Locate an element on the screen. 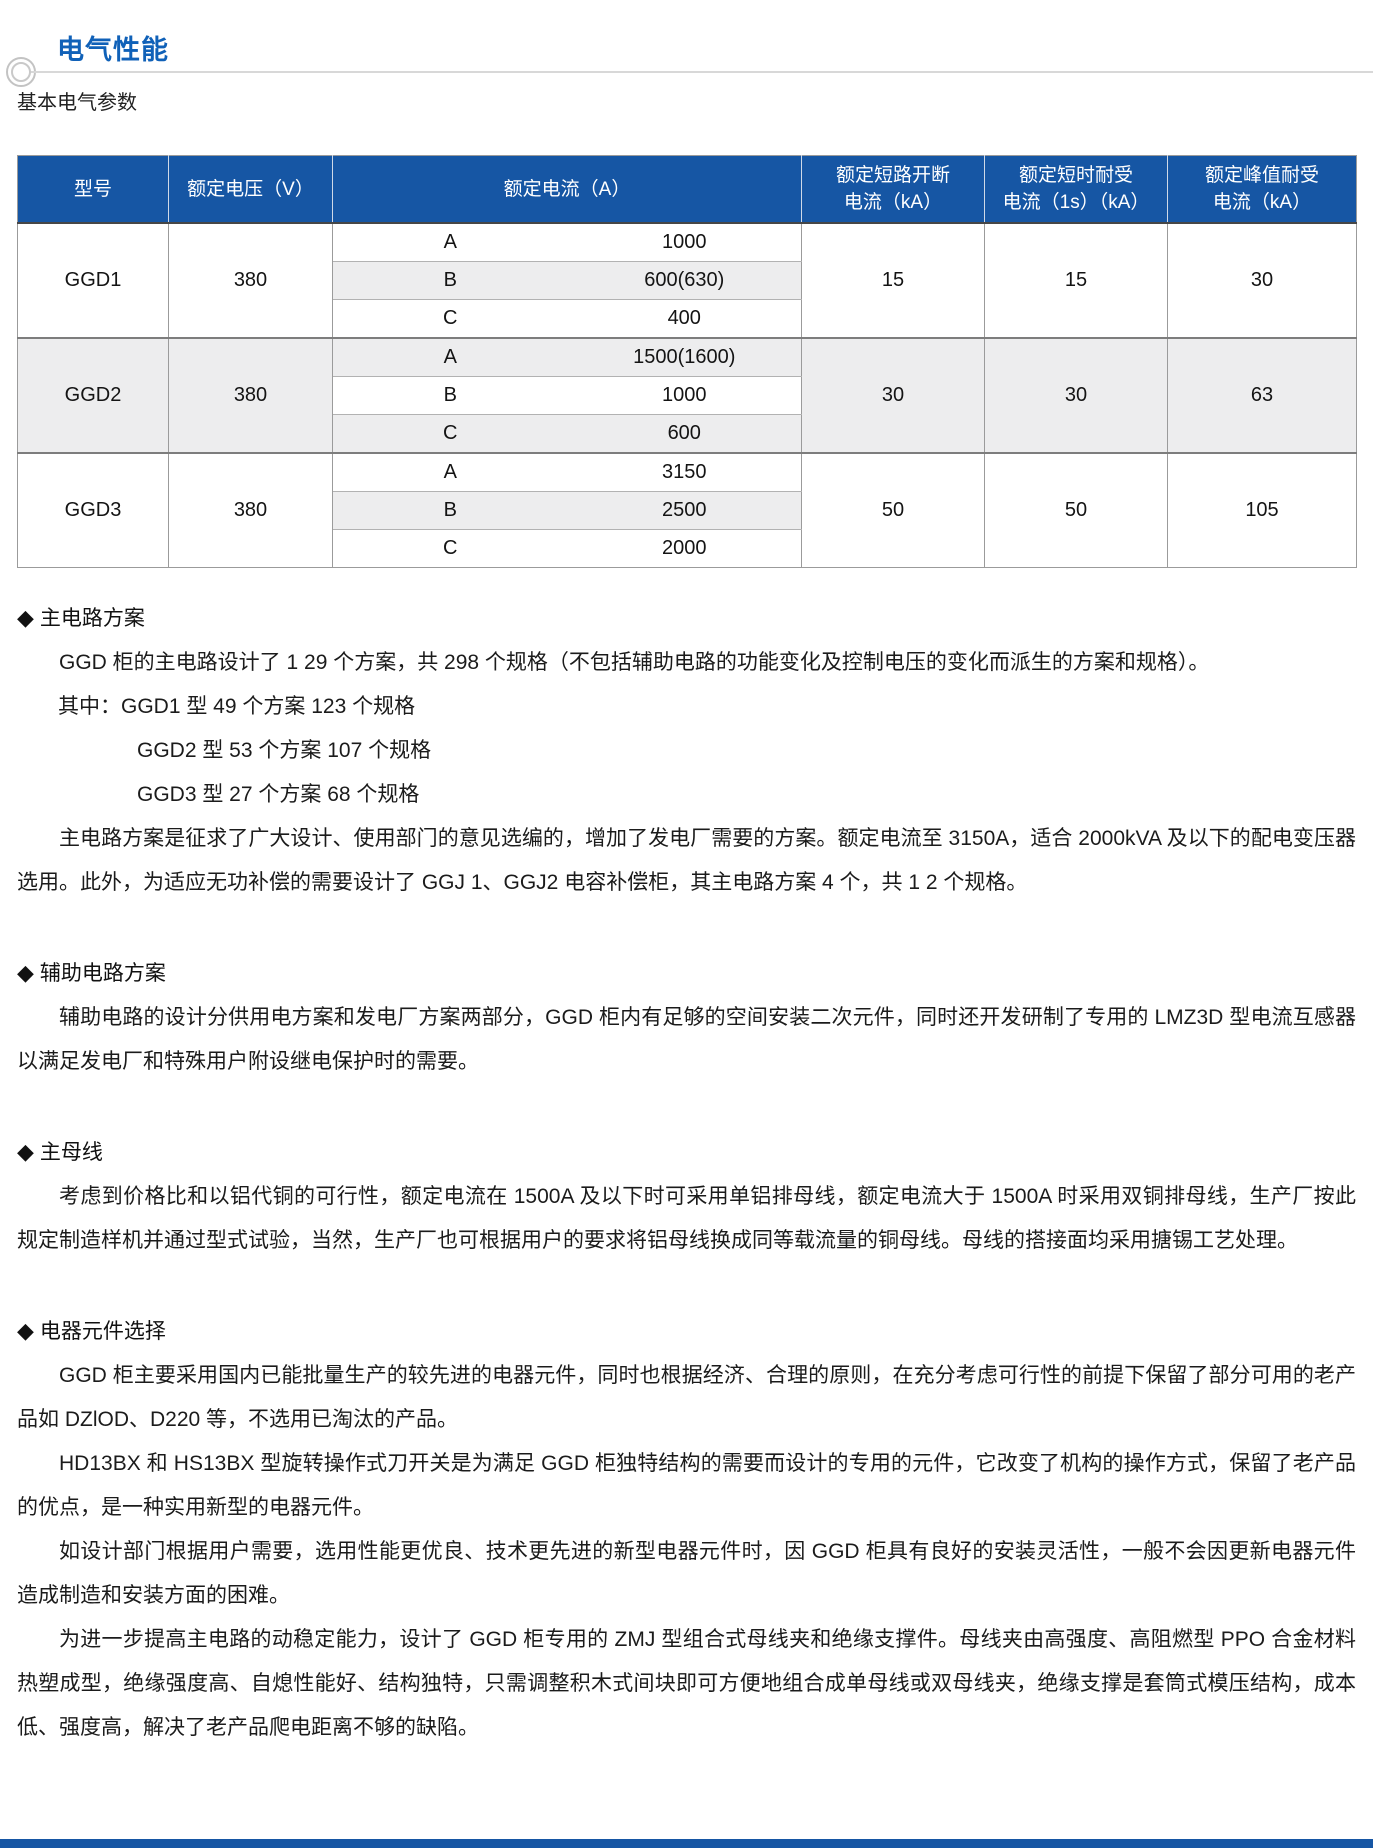  table-row: GGD3 380 A 3150 50 50 105 is located at coordinates (687, 510).